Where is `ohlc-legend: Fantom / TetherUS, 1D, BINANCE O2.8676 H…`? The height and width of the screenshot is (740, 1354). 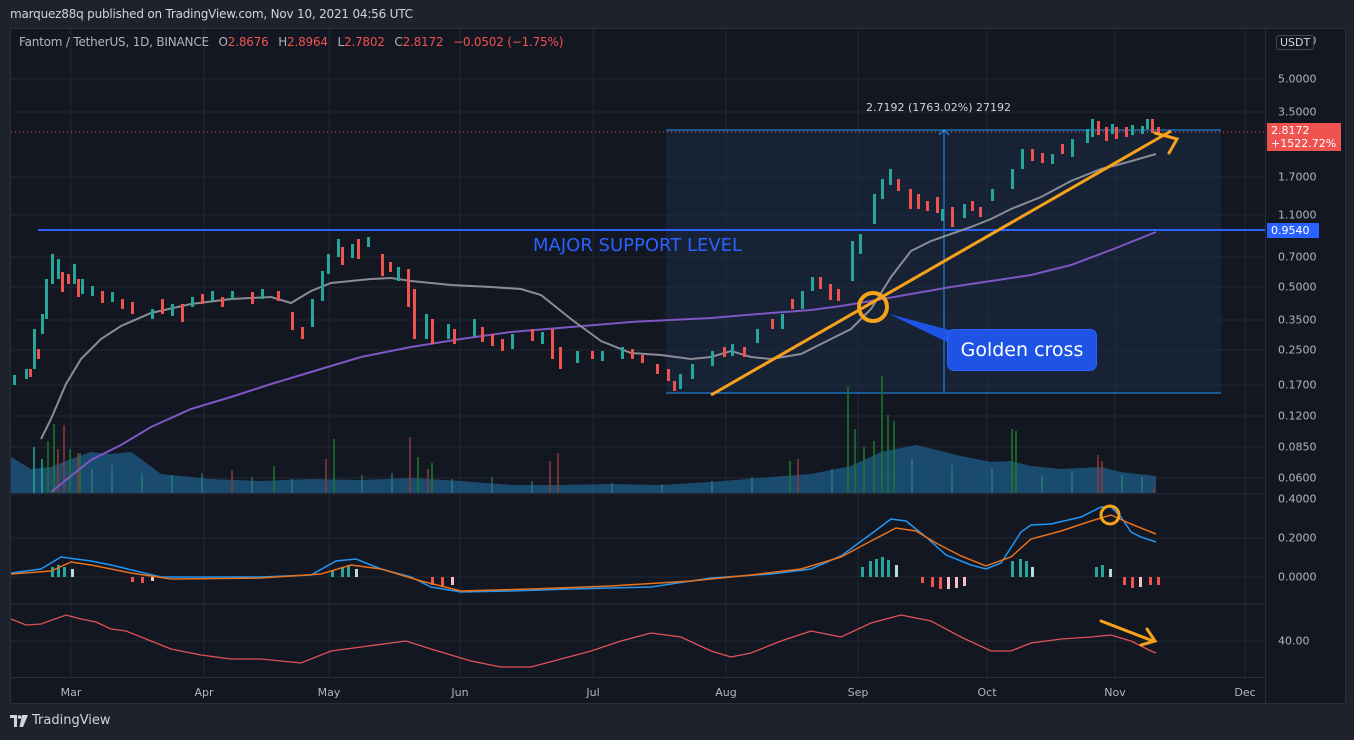
ohlc-legend: Fantom / TetherUS, 1D, BINANCE O2.8676 H… is located at coordinates (291, 42).